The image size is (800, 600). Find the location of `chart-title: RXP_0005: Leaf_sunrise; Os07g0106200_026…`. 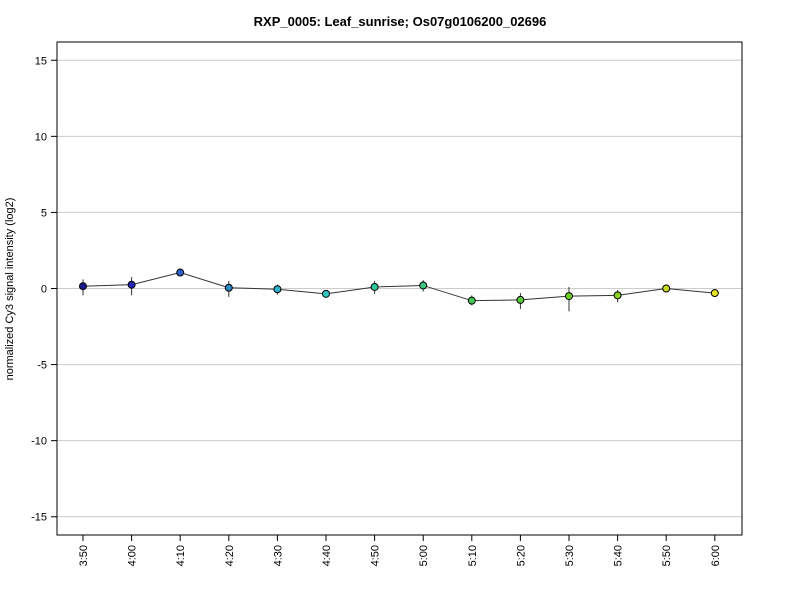

chart-title: RXP_0005: Leaf_sunrise; Os07g0106200_026… is located at coordinates (400, 21).